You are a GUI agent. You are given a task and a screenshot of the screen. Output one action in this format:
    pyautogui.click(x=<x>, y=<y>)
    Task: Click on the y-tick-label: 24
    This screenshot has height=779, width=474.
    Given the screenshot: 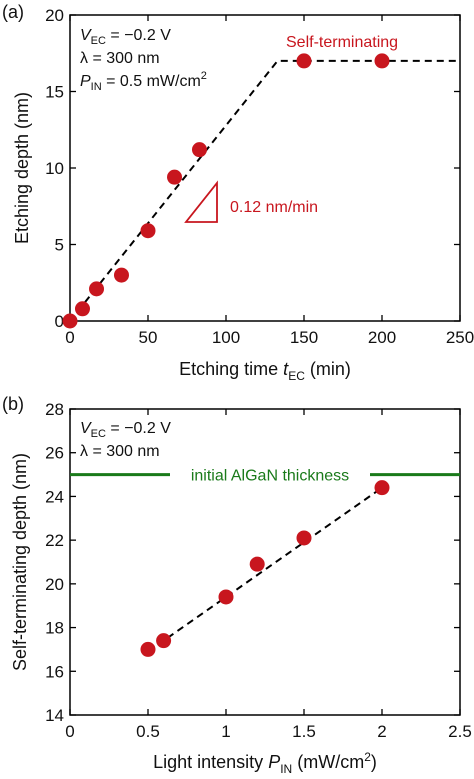 What is the action you would take?
    pyautogui.click(x=54, y=496)
    